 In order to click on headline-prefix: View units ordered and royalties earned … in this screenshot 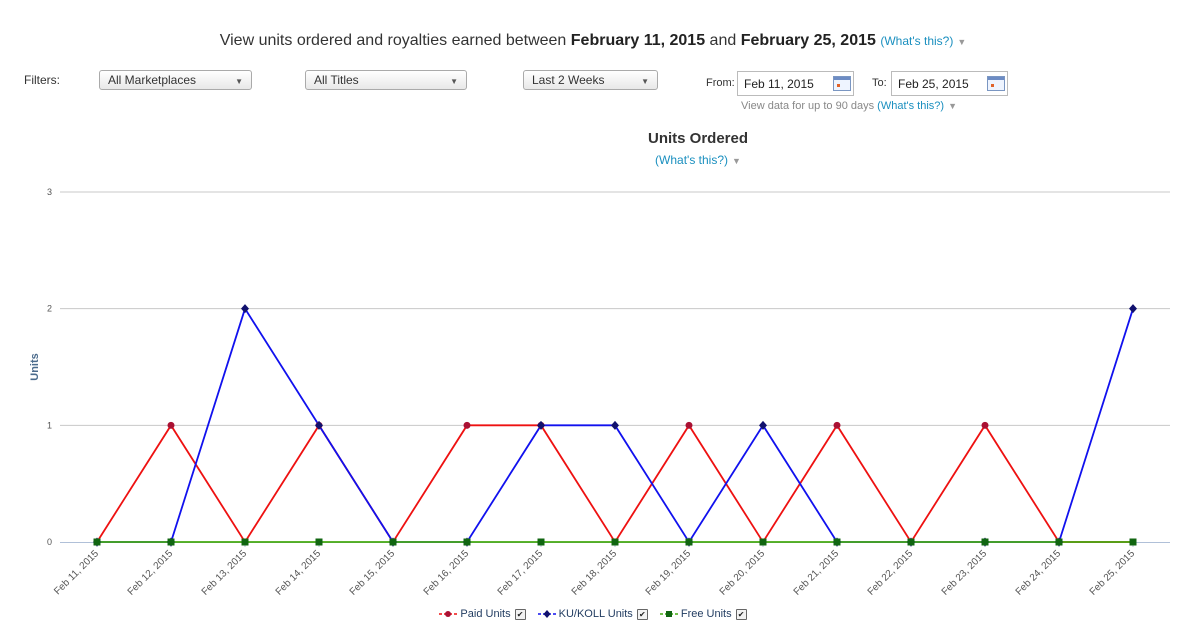, I will do `click(393, 40)`.